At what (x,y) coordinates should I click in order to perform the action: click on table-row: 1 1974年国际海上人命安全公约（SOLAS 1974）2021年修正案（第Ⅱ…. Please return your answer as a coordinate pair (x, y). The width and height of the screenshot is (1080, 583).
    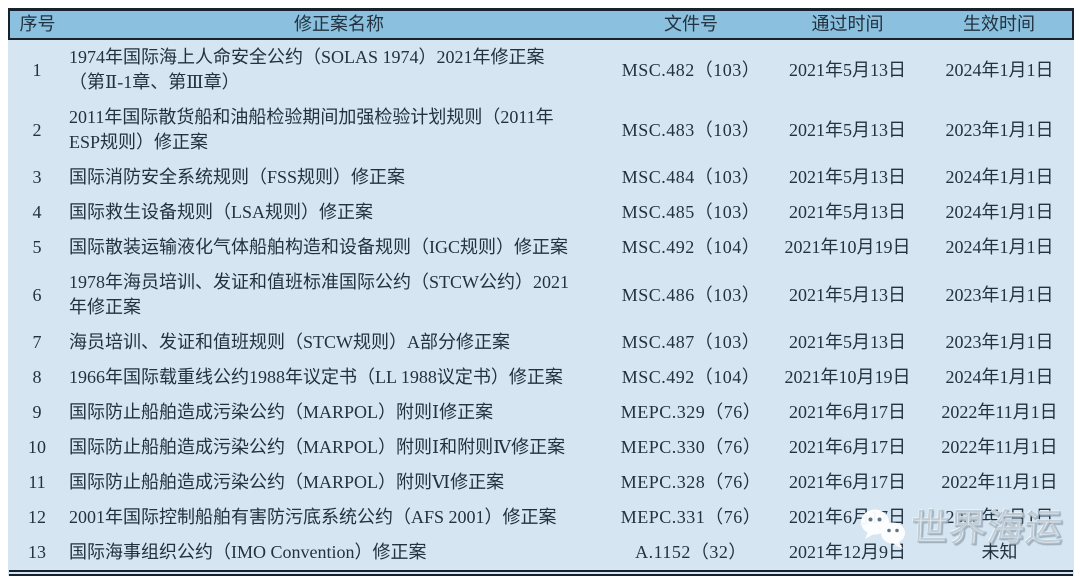
    Looking at the image, I should click on (541, 69).